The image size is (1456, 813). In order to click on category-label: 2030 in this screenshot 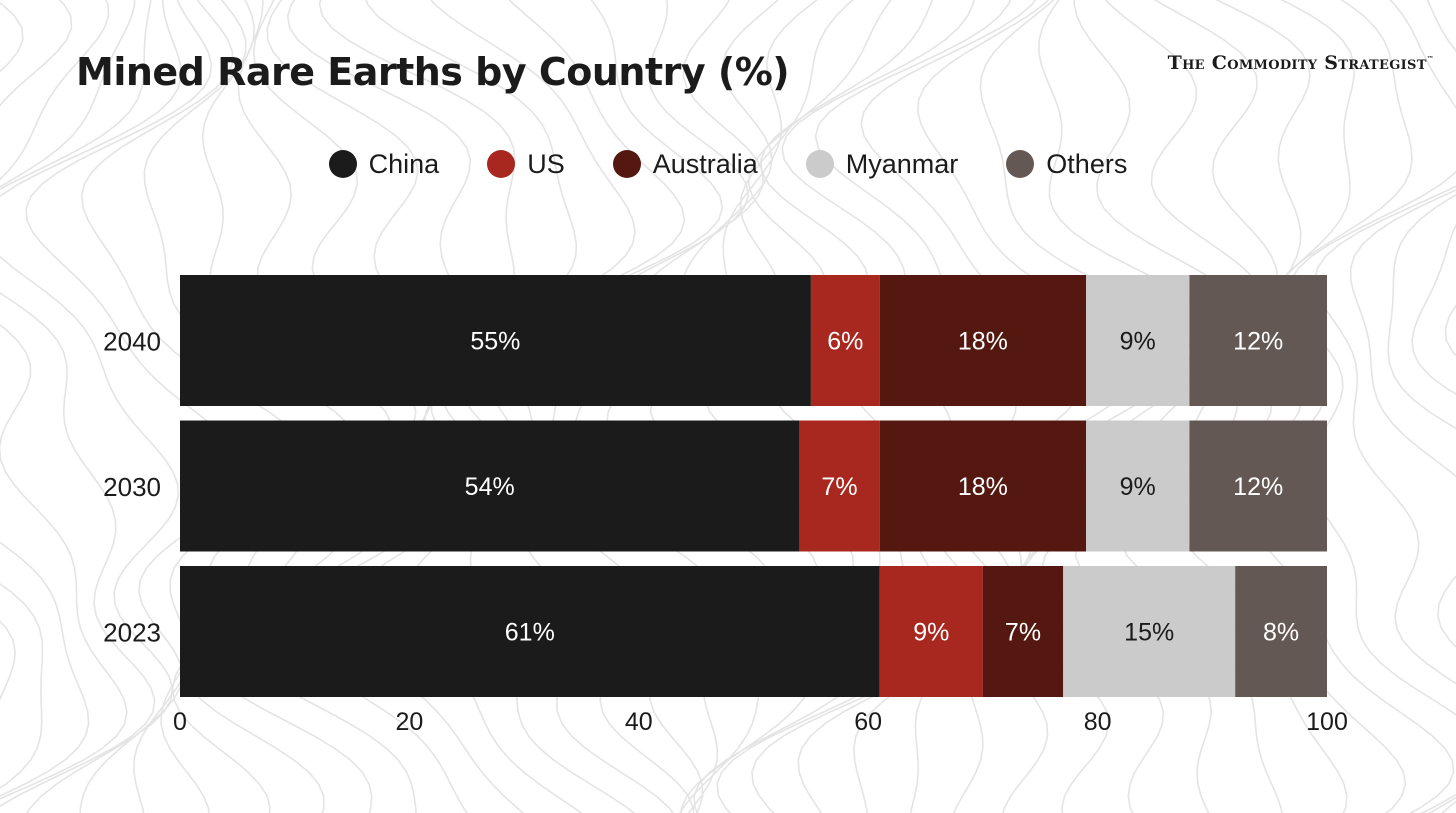, I will do `click(132, 487)`.